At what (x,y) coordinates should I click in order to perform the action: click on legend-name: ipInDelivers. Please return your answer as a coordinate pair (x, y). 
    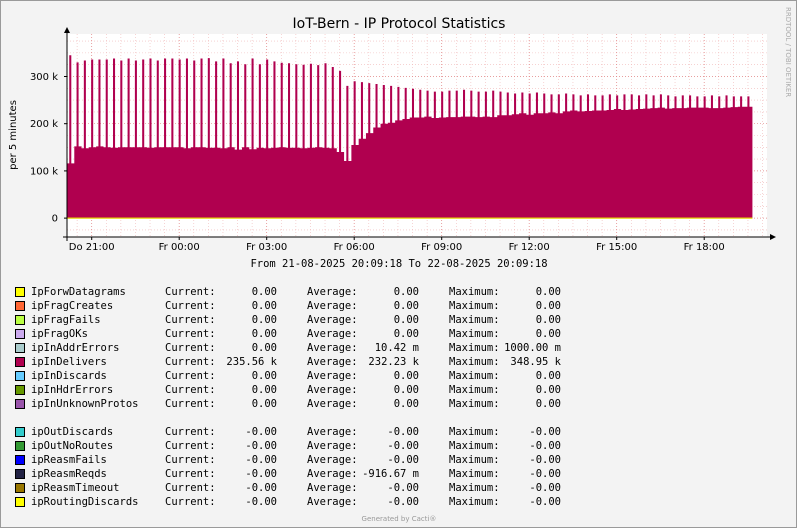
    Looking at the image, I should click on (69, 362).